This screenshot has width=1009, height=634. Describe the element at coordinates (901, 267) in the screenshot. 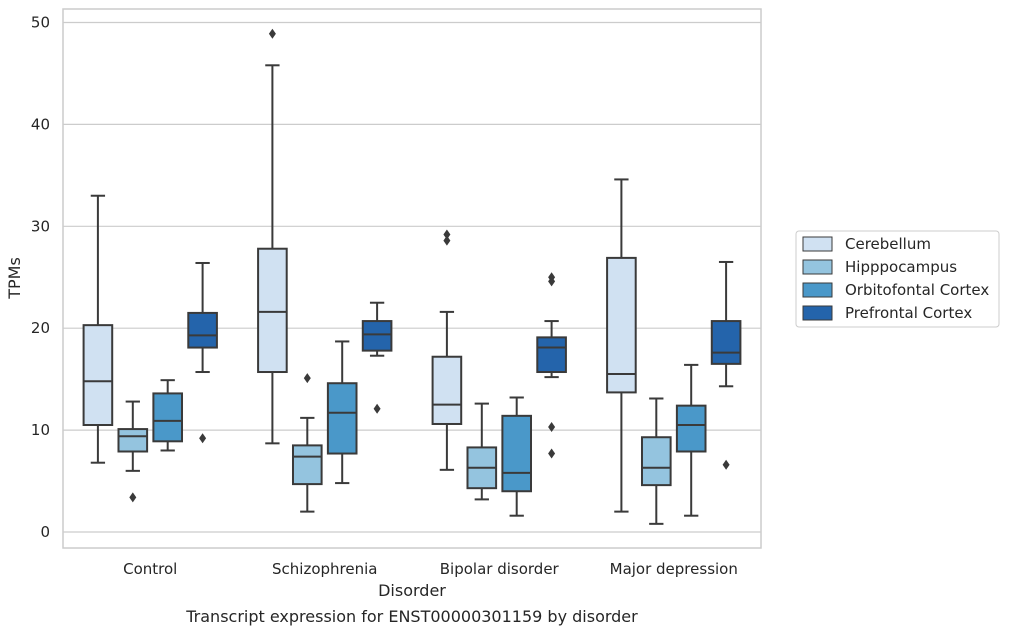

I see `legend-label: Hipppocampus` at that location.